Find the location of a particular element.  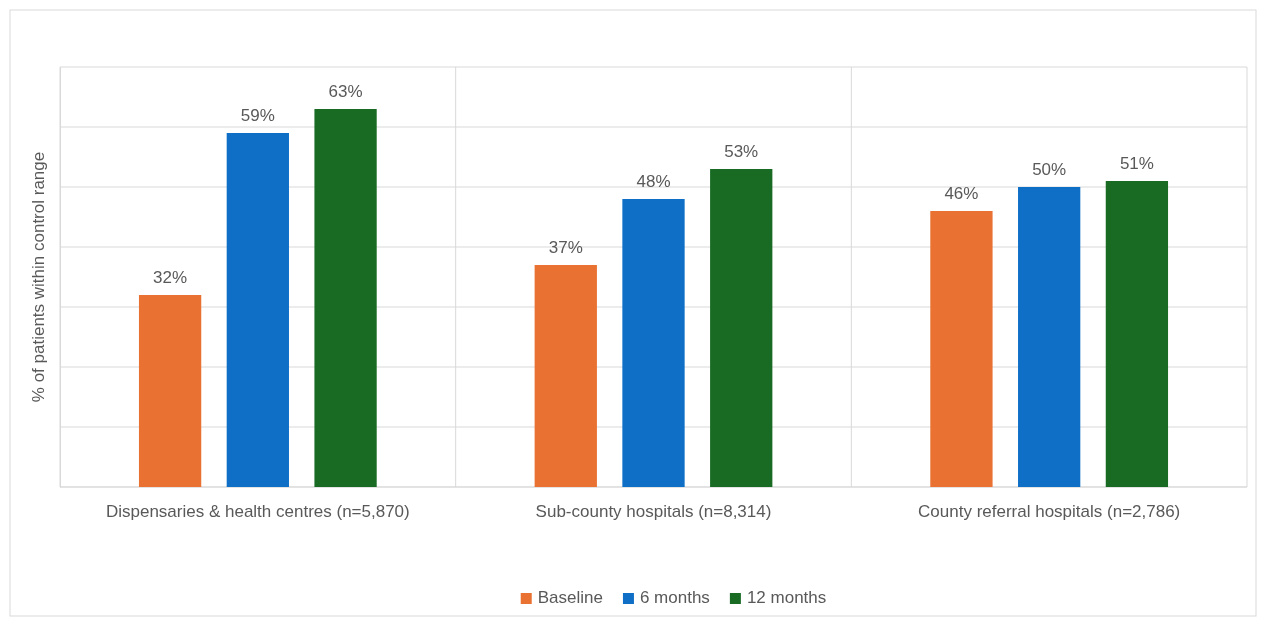

legend-label: Baseline is located at coordinates (570, 597).